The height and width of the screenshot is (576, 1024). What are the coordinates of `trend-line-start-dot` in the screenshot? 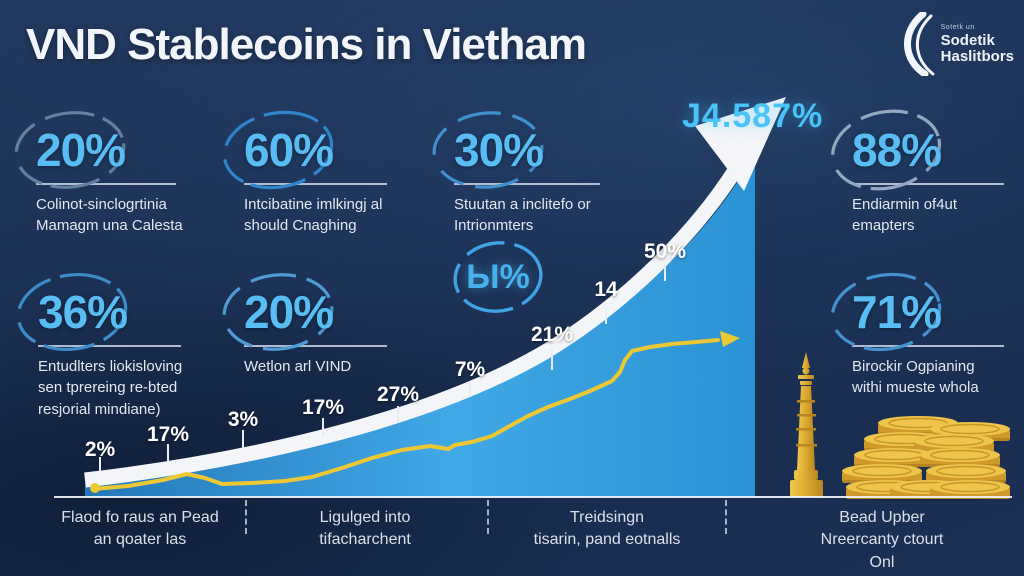 It's located at (95, 488).